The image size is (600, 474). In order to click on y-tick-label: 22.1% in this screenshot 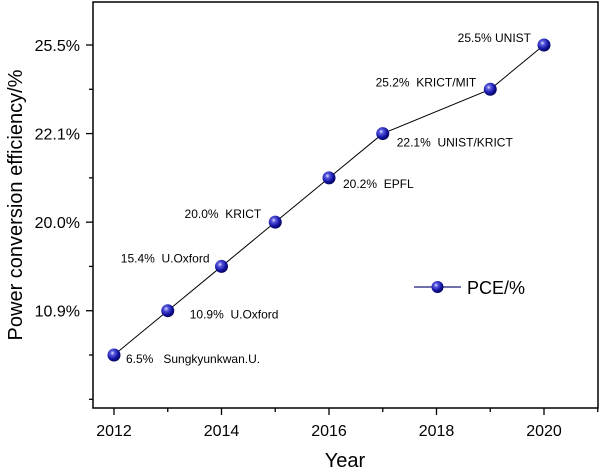, I will do `click(57, 135)`.